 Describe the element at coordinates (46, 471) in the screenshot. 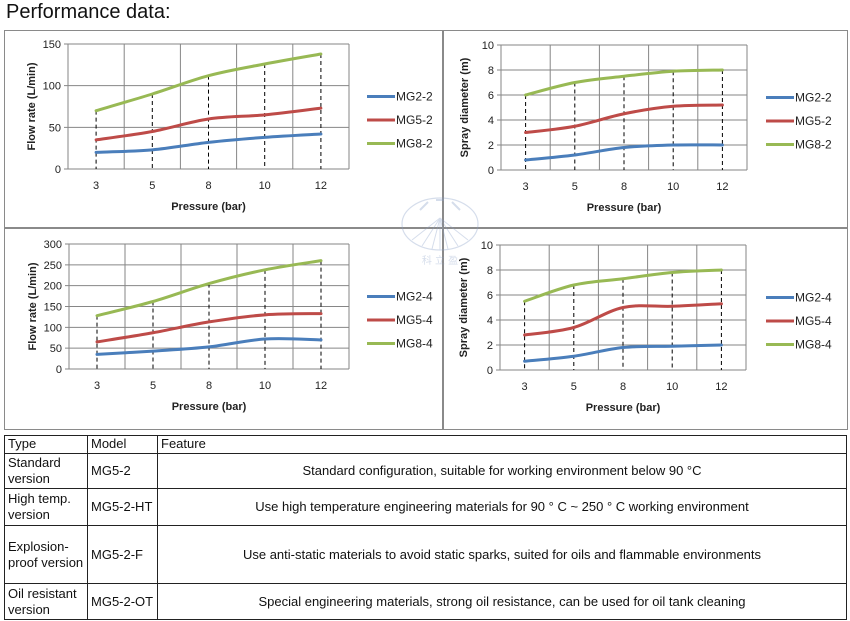

I see `cell-type: Standard version` at that location.